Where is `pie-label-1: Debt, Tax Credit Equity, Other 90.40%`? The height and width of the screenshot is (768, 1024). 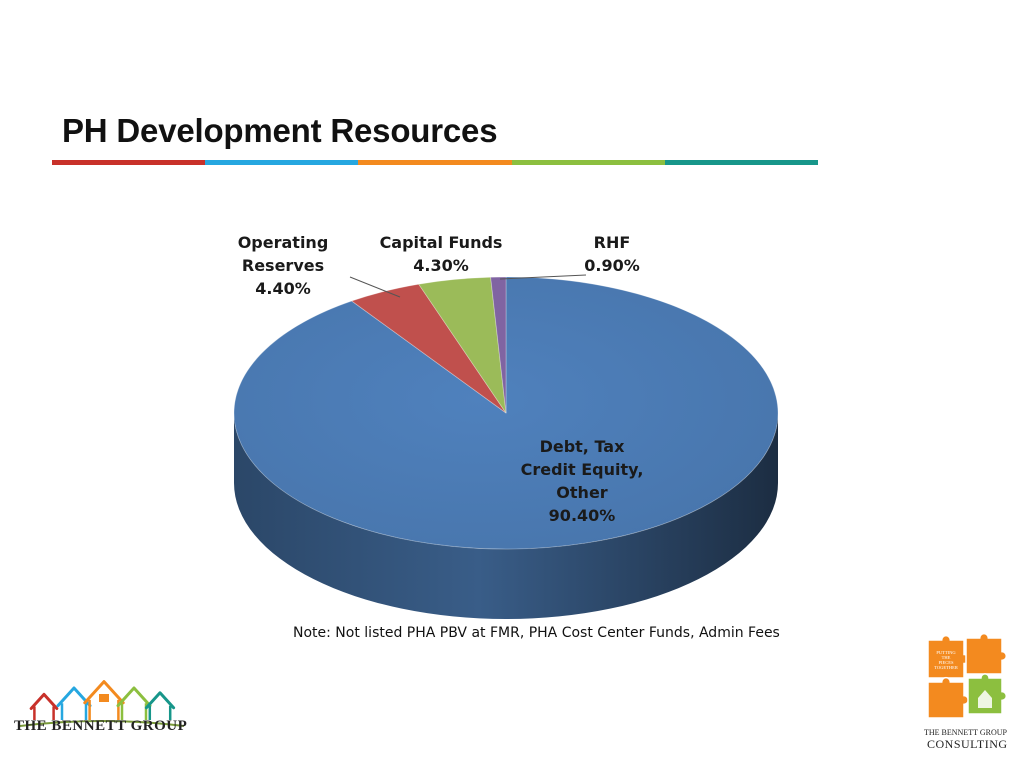 pie-label-1: Debt, Tax Credit Equity, Other 90.40% is located at coordinates (582, 481).